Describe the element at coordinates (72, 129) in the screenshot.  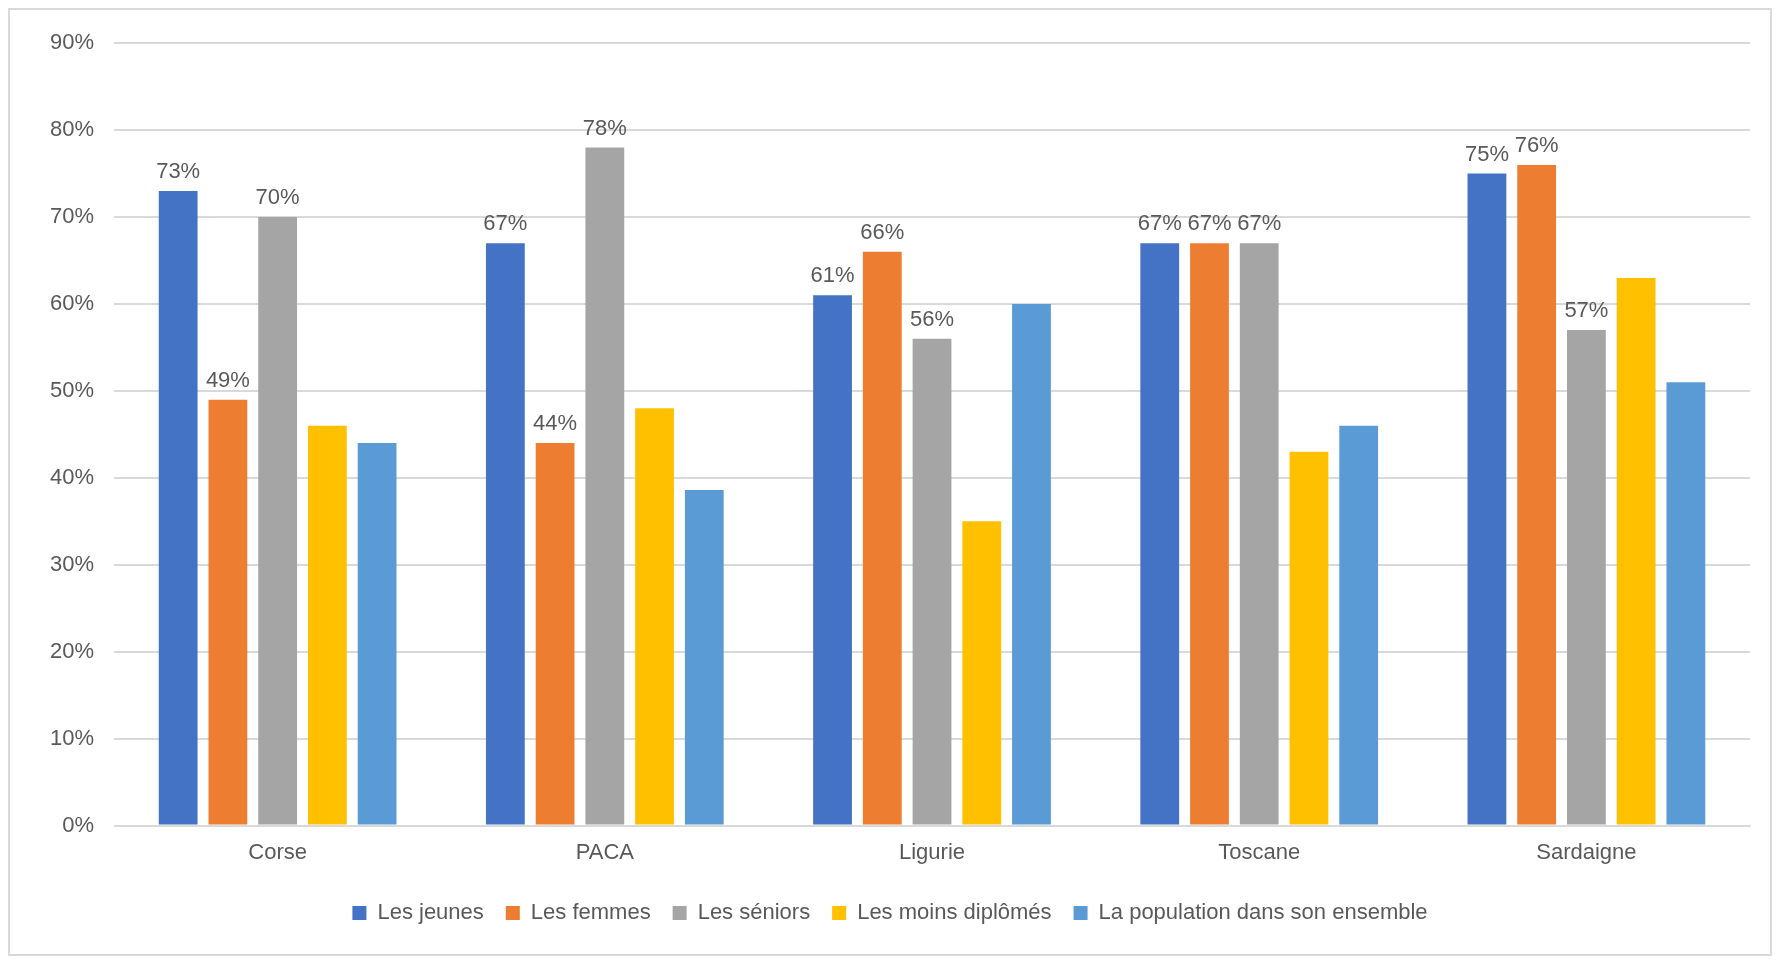
I see `y-tick-label: 80%` at that location.